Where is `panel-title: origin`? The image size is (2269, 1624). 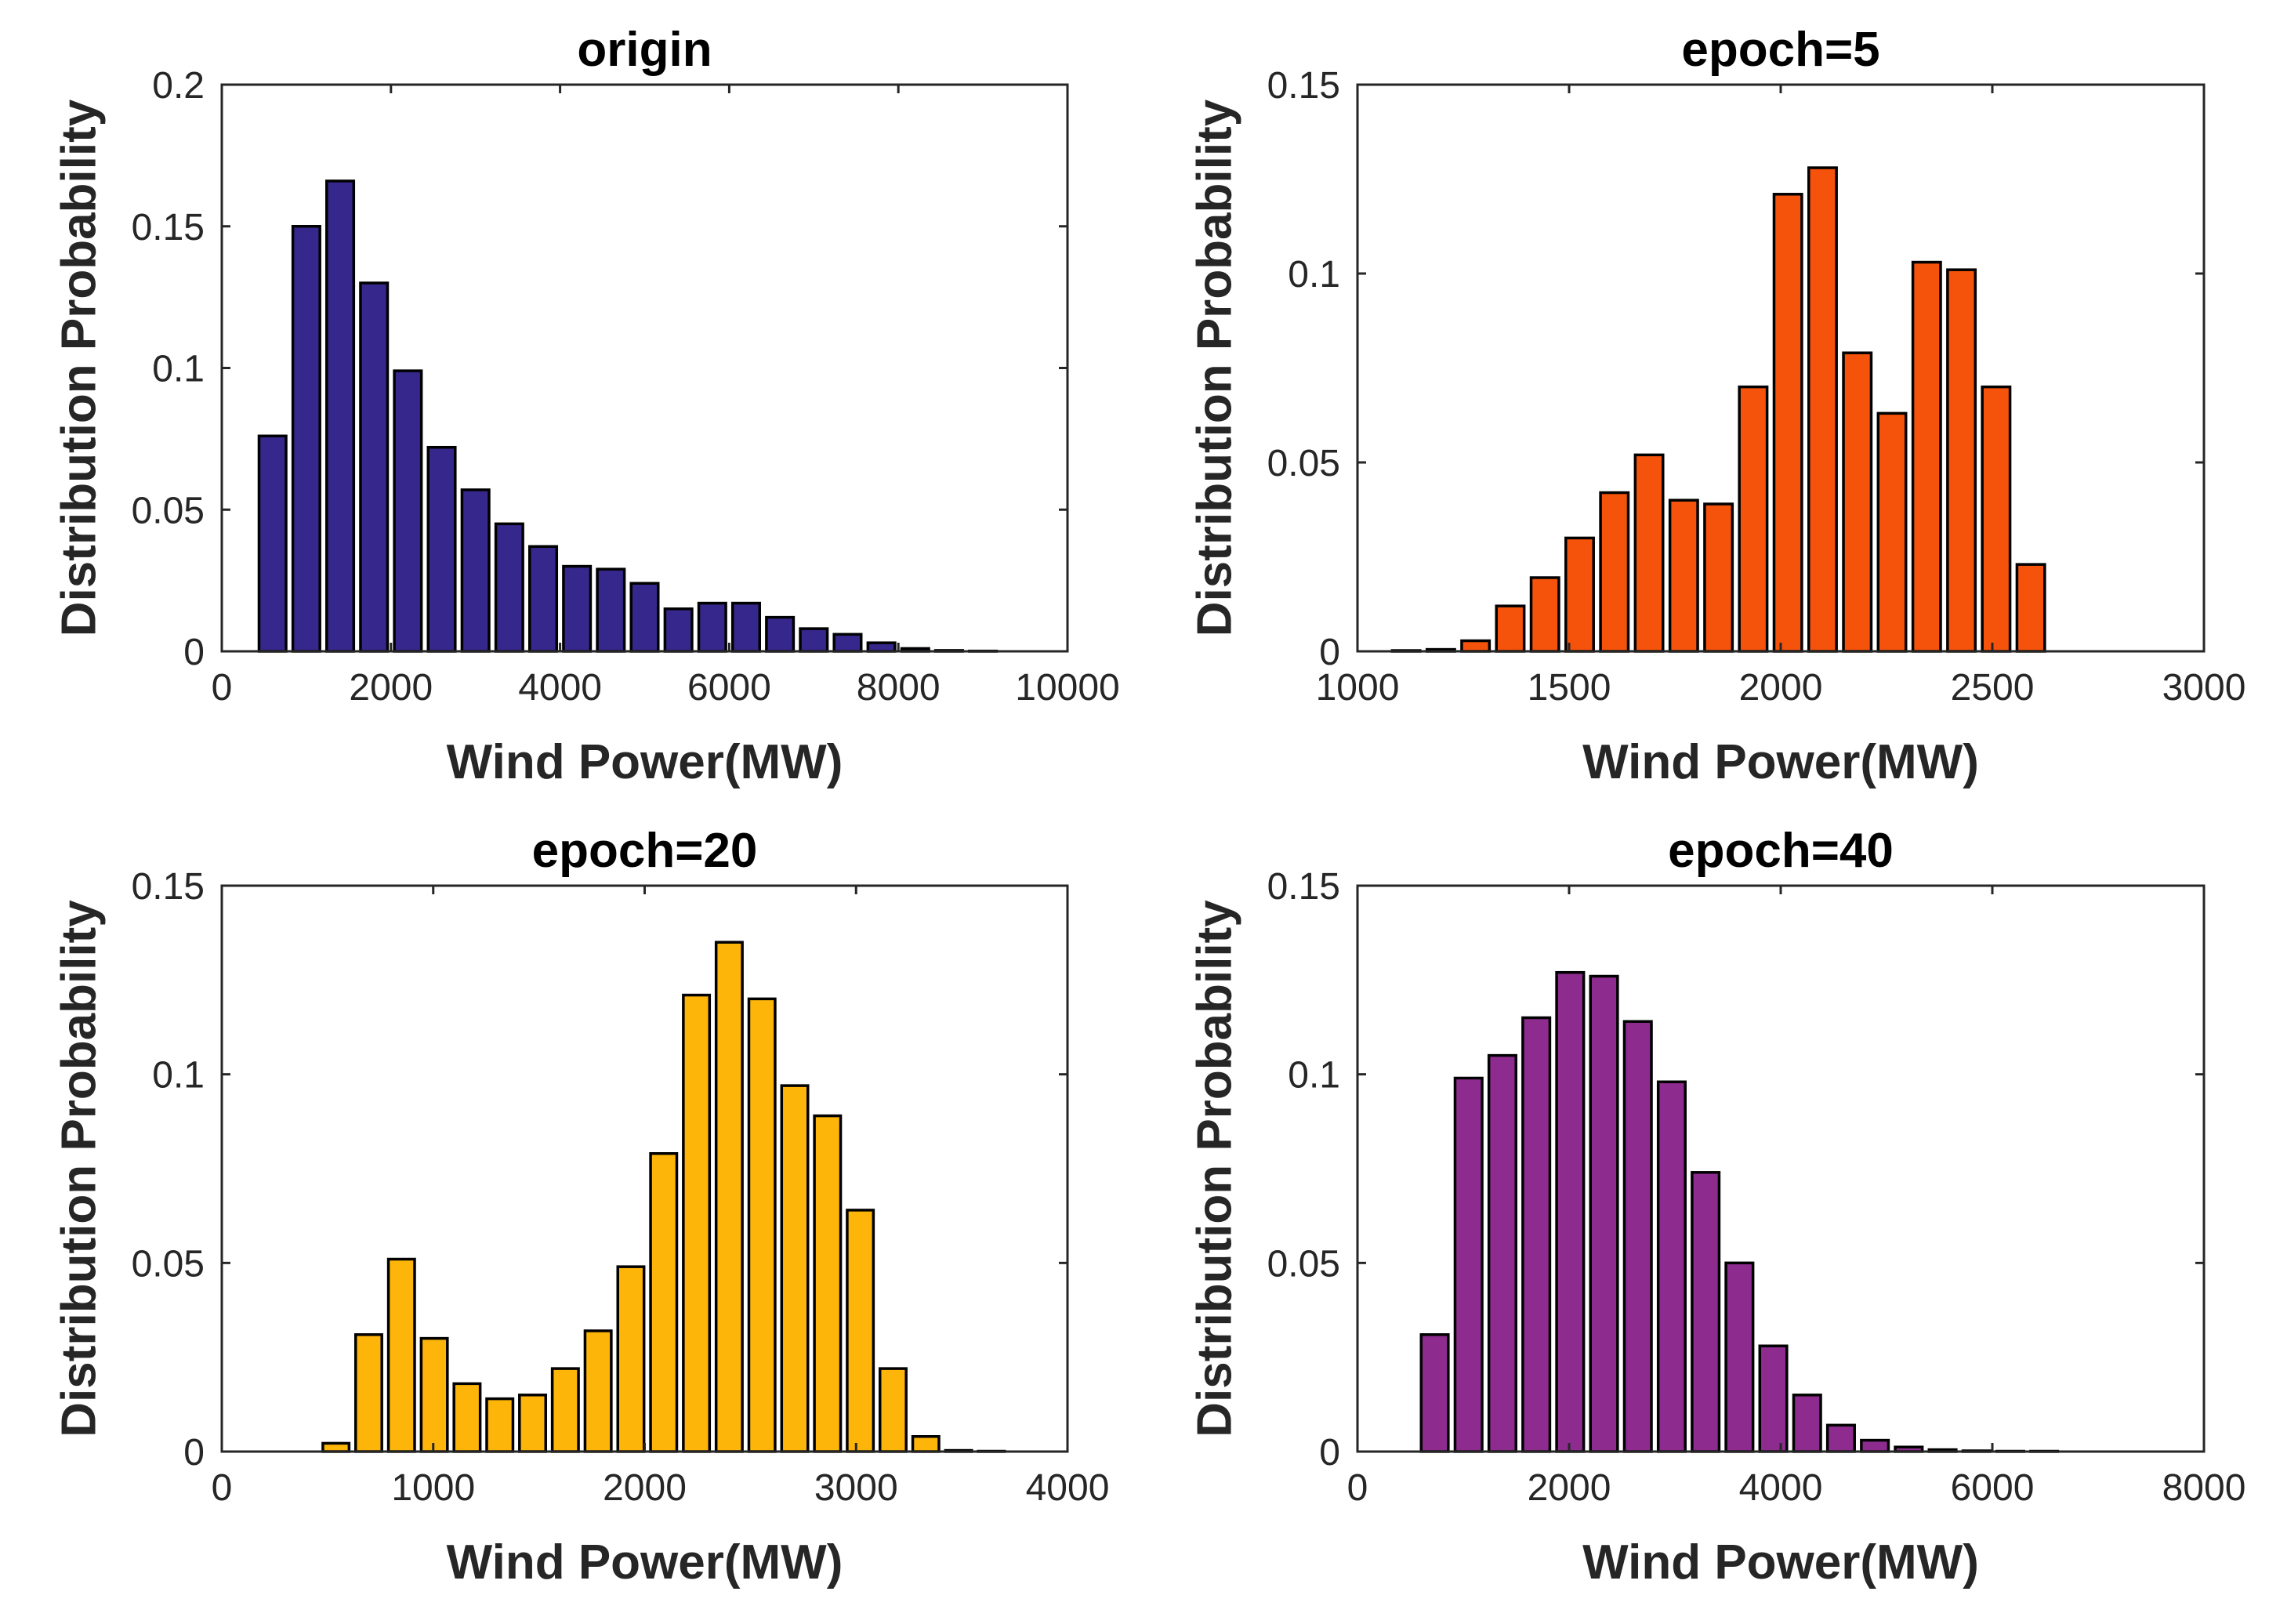 panel-title: origin is located at coordinates (644, 50).